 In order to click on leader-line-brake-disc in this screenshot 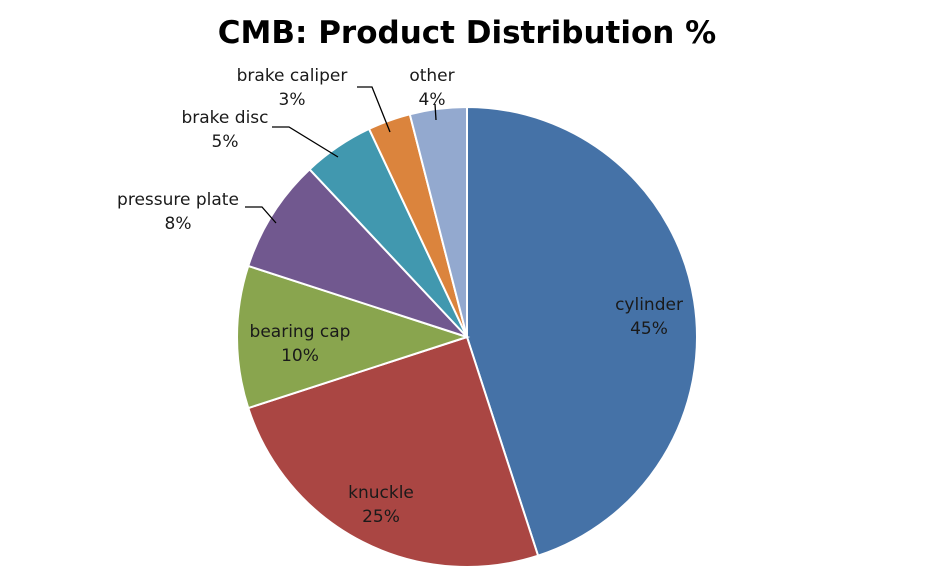, I will do `click(305, 142)`.